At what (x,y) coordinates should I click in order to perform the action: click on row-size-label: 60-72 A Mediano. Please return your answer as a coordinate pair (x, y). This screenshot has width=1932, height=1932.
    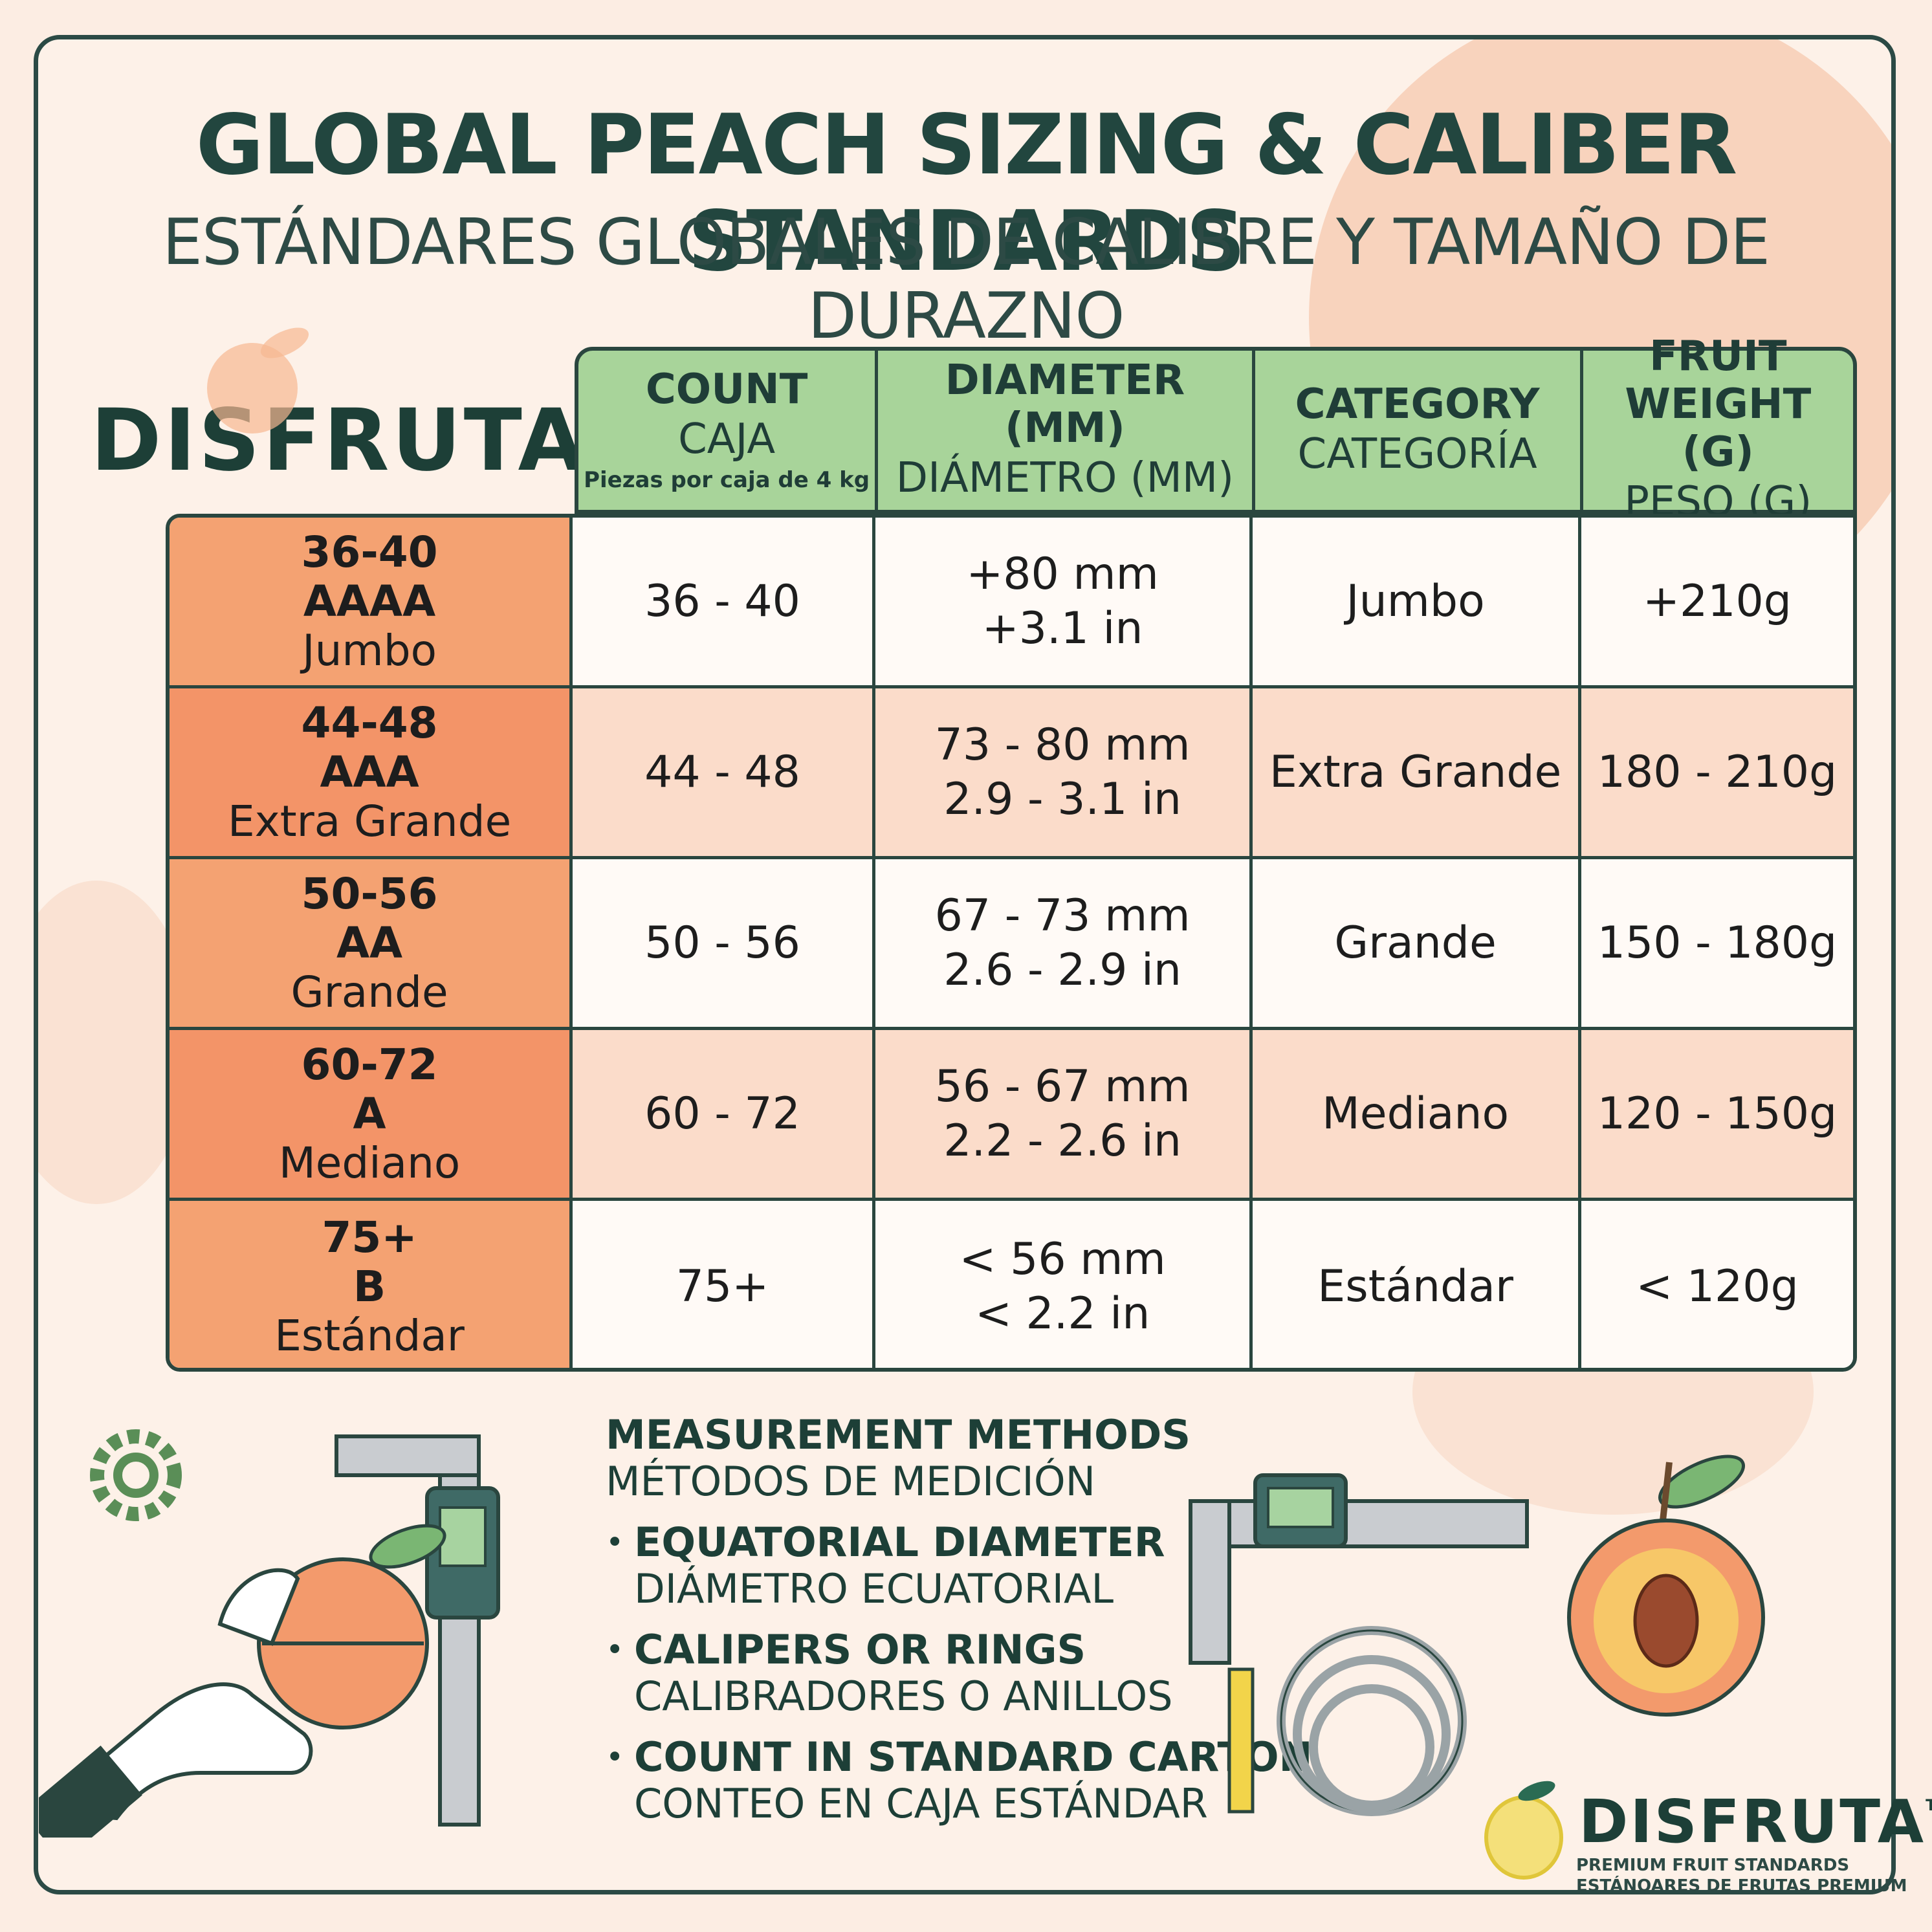
    Looking at the image, I should click on (371, 1114).